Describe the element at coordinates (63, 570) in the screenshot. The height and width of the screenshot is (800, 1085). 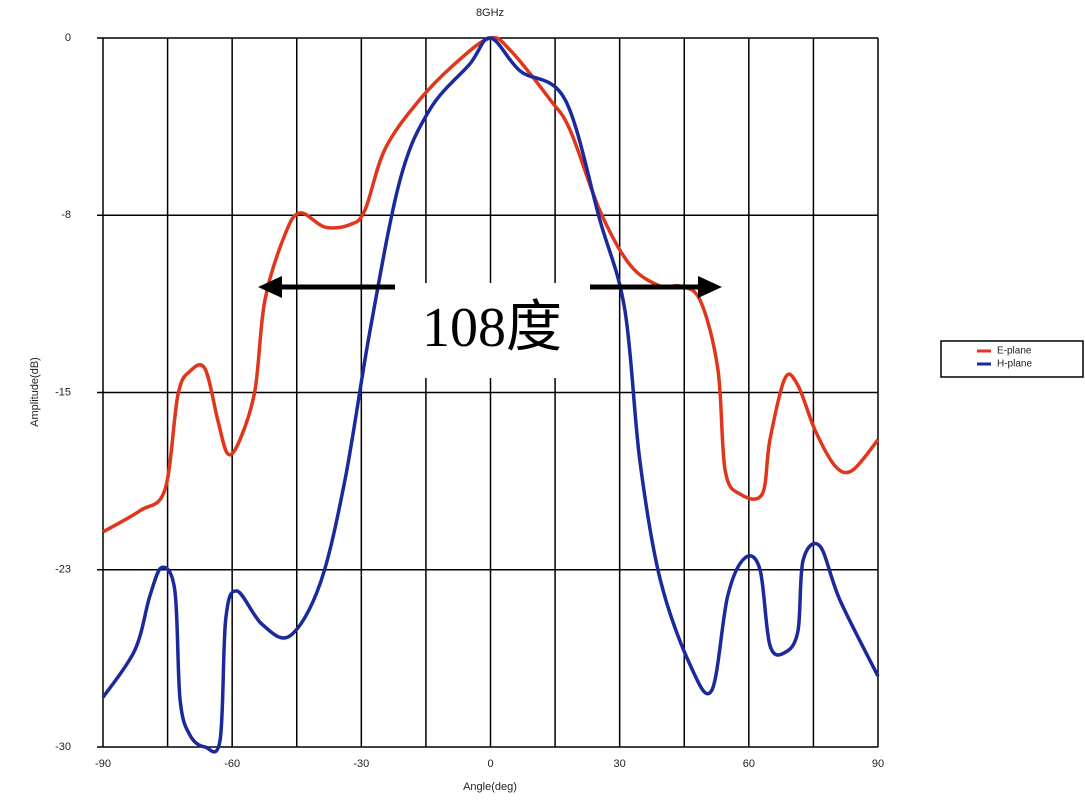
I see `y-tick-label: -23` at that location.